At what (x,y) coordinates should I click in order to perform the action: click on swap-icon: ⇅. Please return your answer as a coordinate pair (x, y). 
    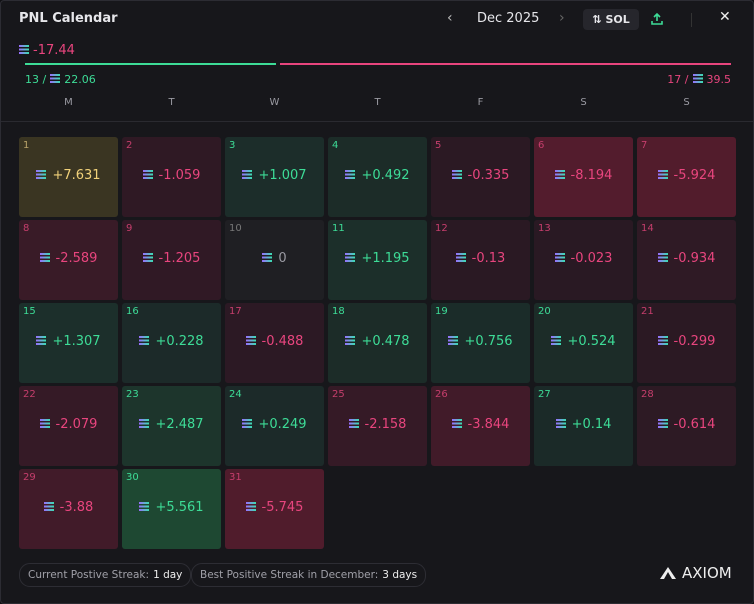
    Looking at the image, I should click on (597, 19).